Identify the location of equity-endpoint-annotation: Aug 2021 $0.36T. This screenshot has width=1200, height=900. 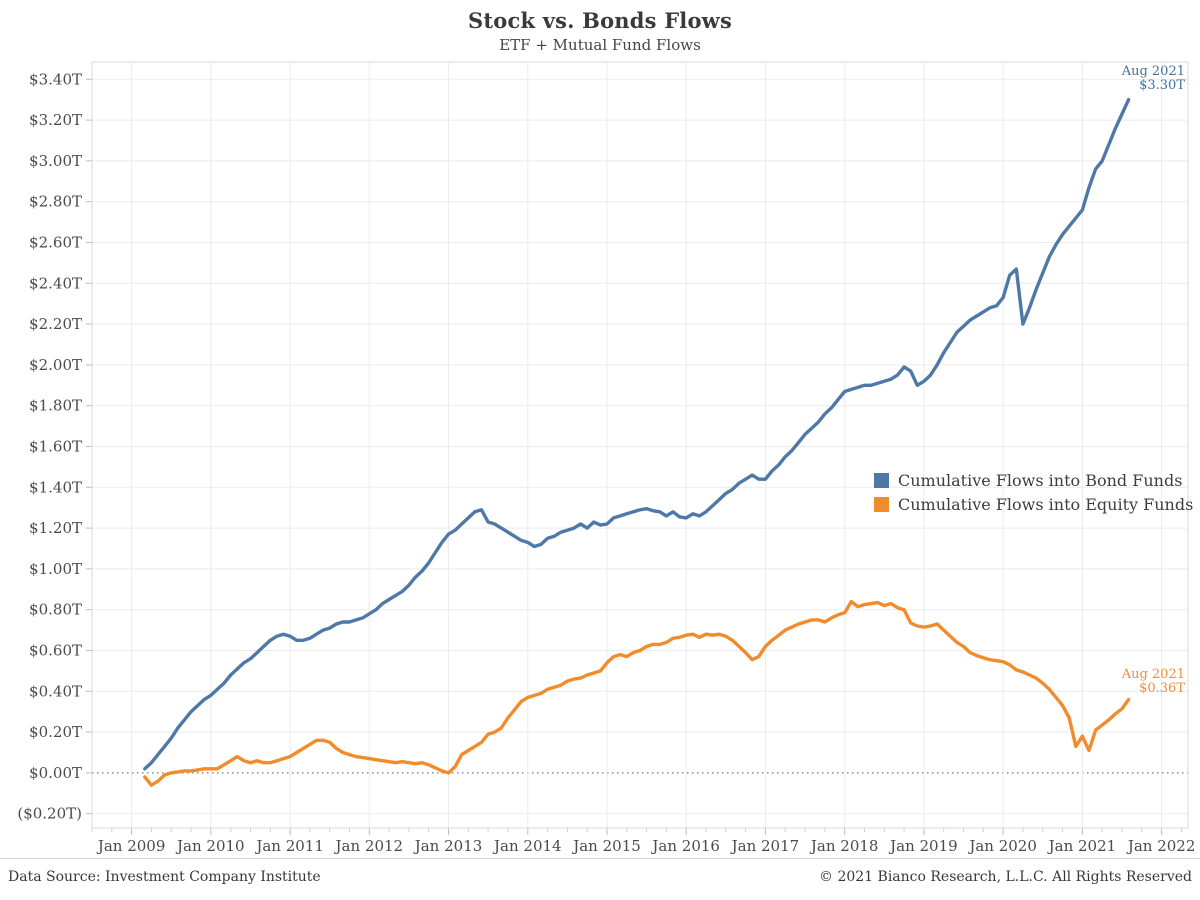
(1153, 682).